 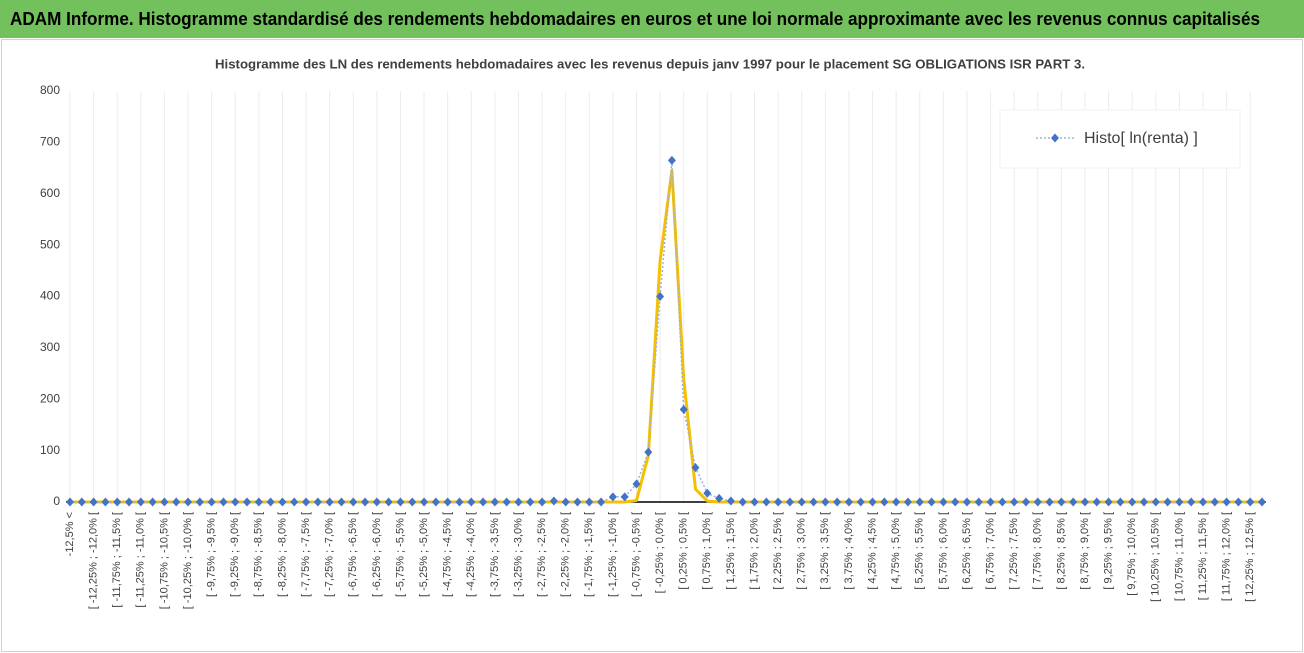 I want to click on y-tick-label: 600, so click(x=50, y=193).